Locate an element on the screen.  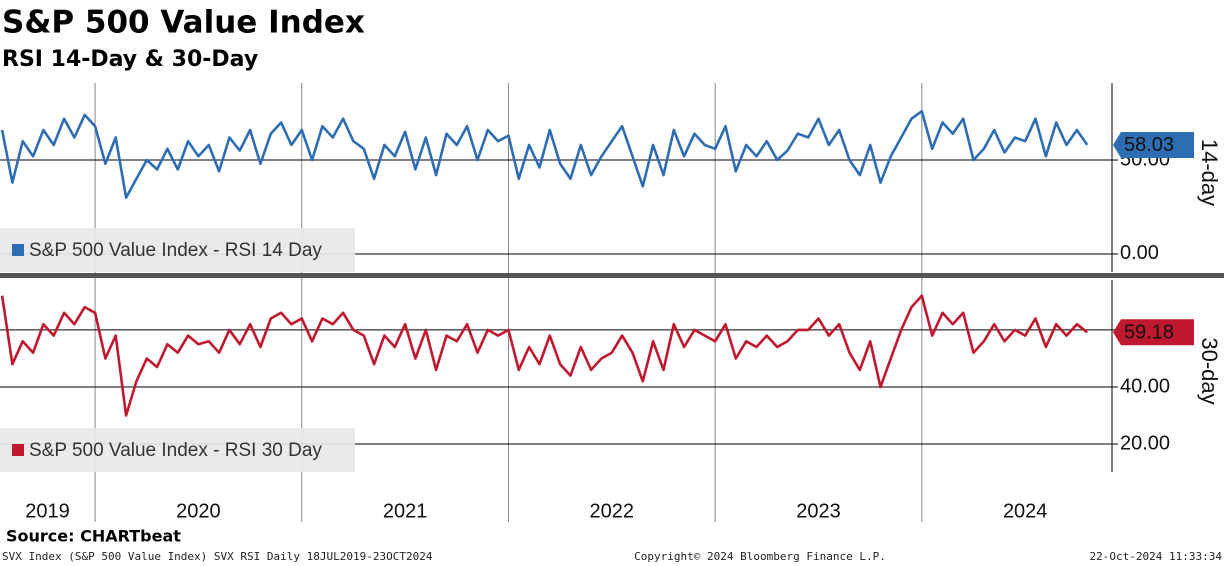
last-value-label: 58.03 is located at coordinates (1149, 145).